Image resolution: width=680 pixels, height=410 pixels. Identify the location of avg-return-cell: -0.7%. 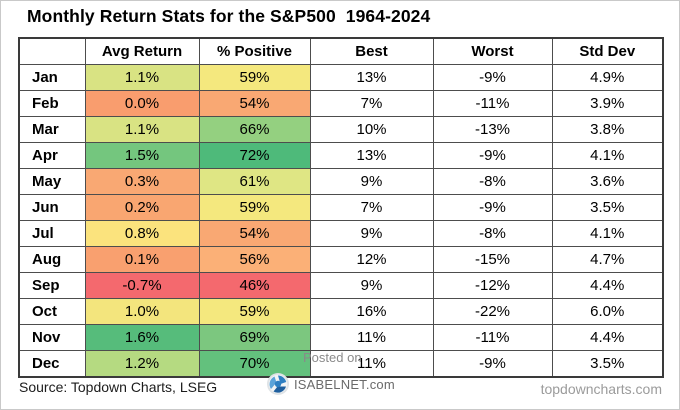
(142, 285).